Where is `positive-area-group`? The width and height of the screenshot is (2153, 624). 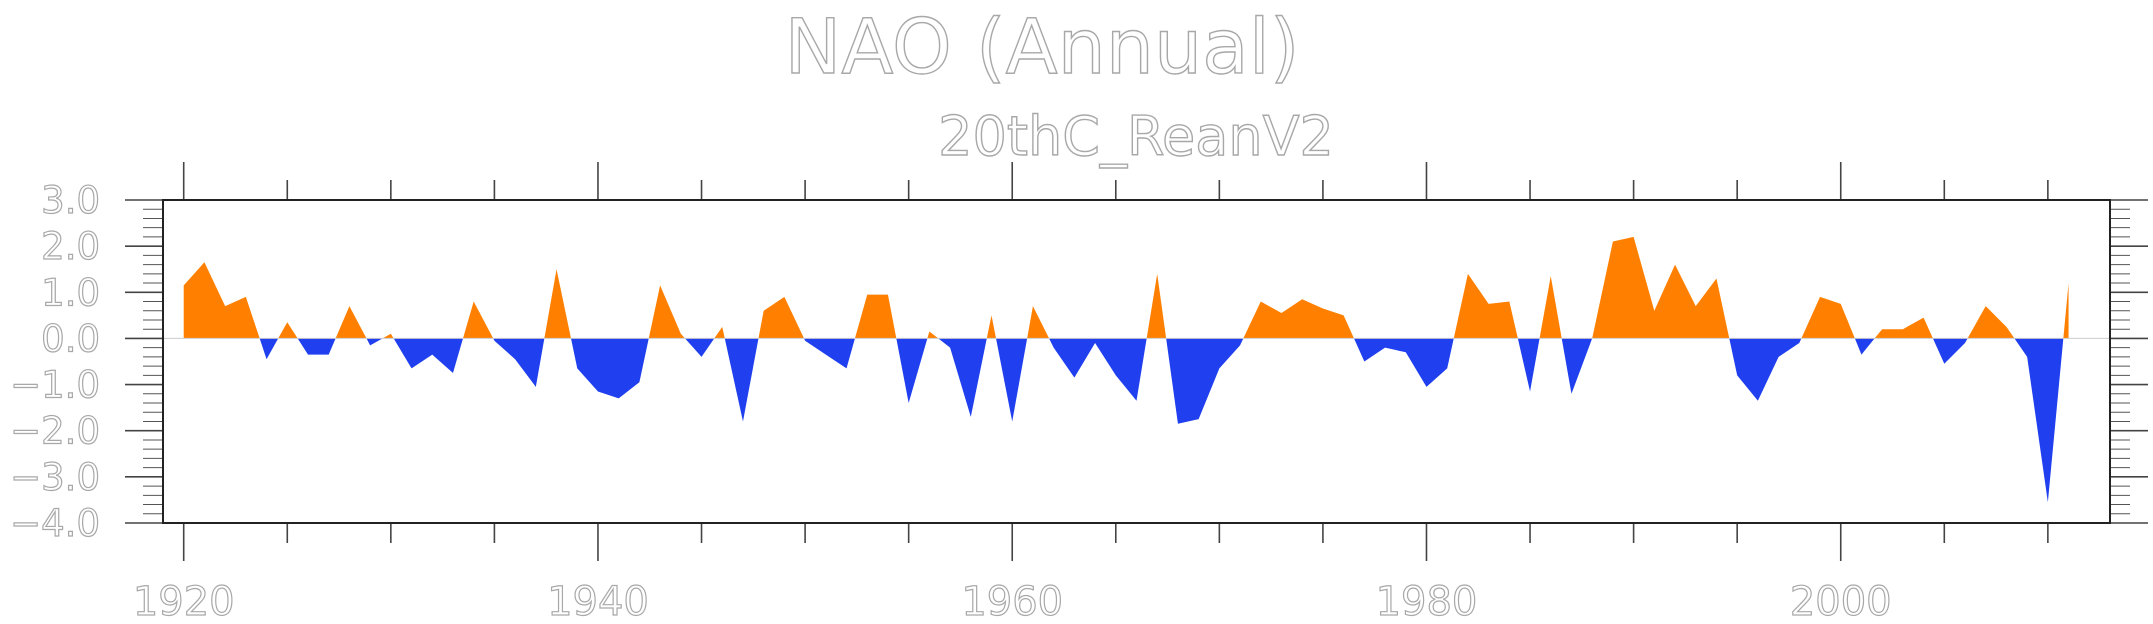
positive-area-group is located at coordinates (1126, 287).